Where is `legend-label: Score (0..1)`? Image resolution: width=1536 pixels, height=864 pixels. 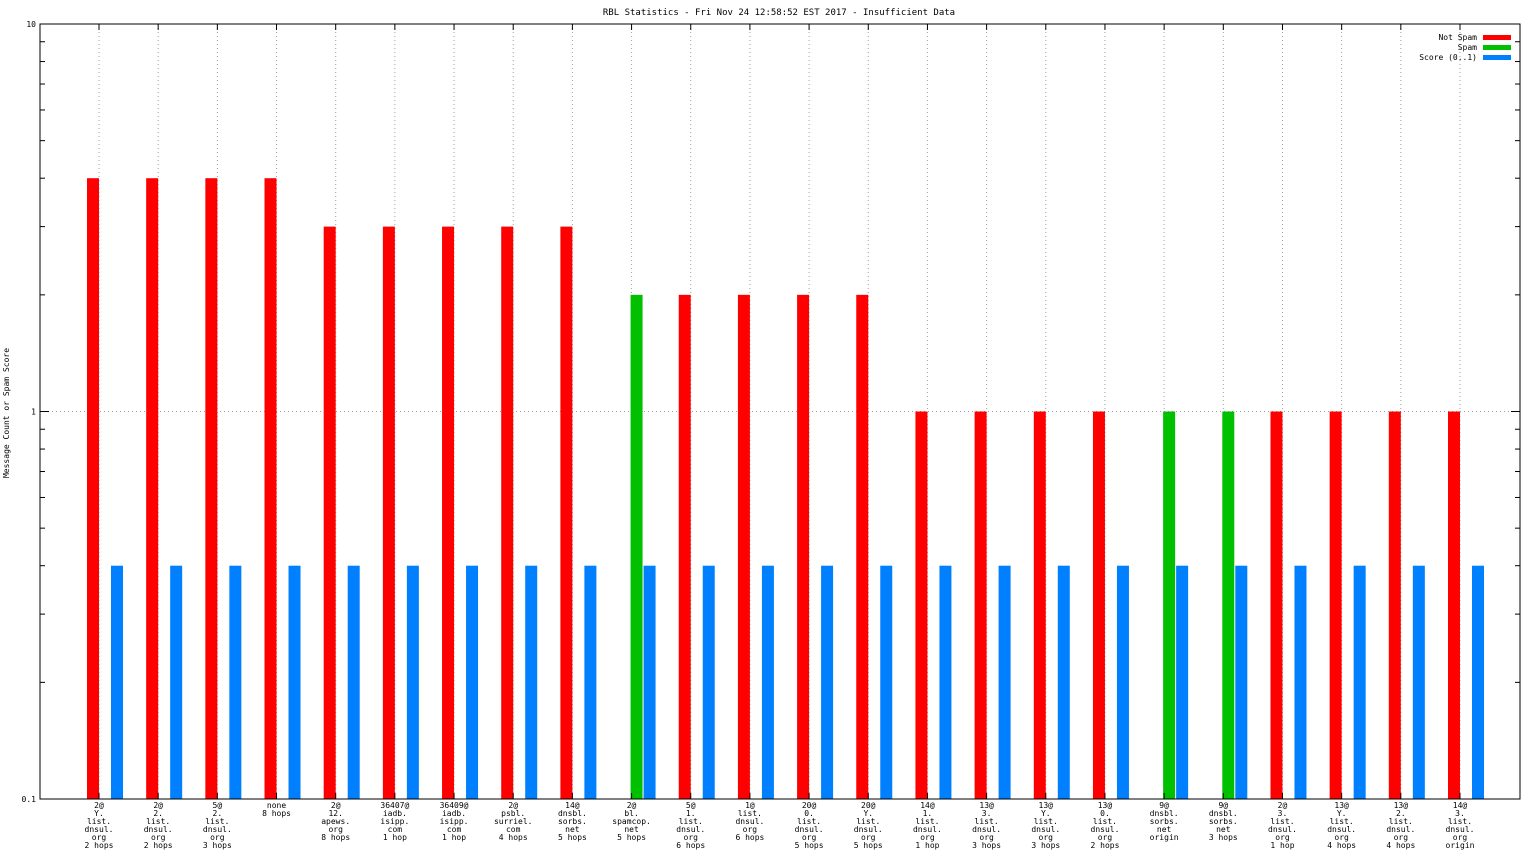
legend-label: Score (0..1) is located at coordinates (1448, 57).